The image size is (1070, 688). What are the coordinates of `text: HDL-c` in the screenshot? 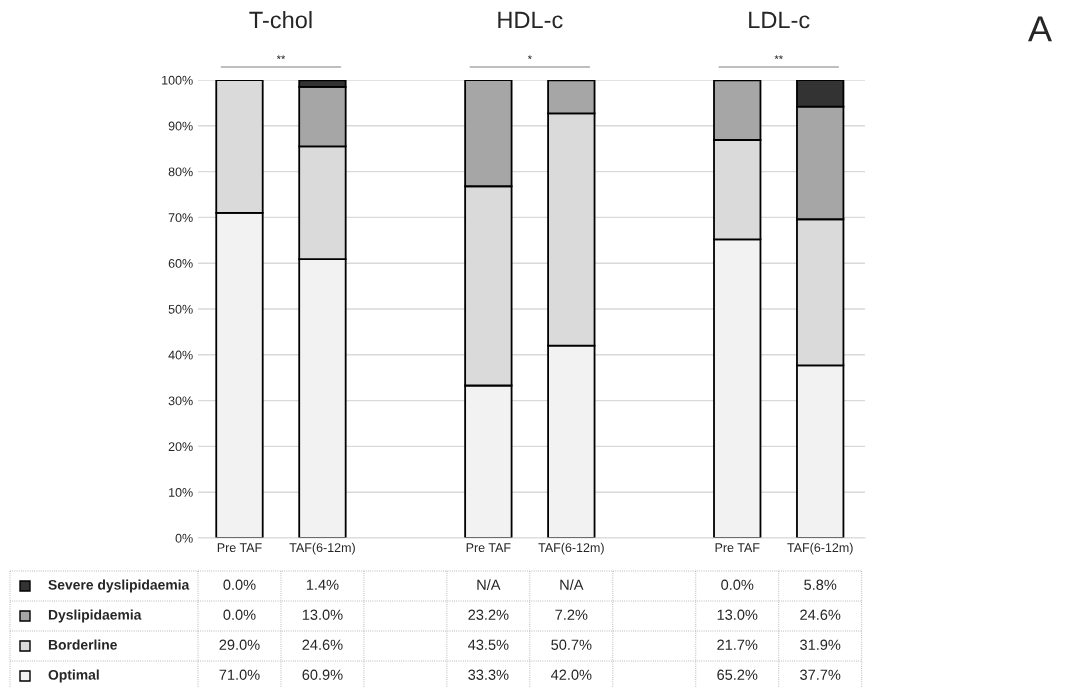 It's located at (530, 20).